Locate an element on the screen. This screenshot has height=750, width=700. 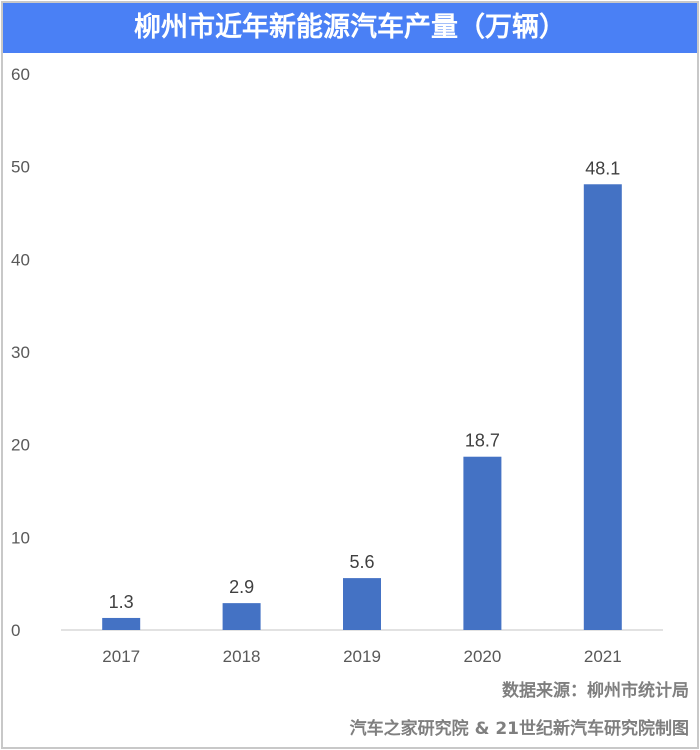
bar-2019 is located at coordinates (362, 604).